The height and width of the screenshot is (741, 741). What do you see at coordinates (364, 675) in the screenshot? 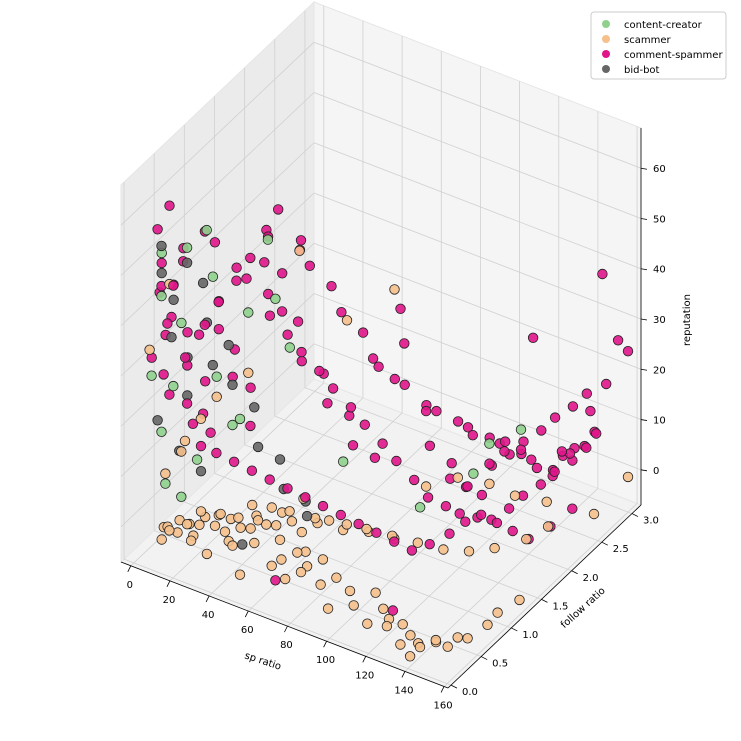
I see `x-tick-label: 120` at bounding box center [364, 675].